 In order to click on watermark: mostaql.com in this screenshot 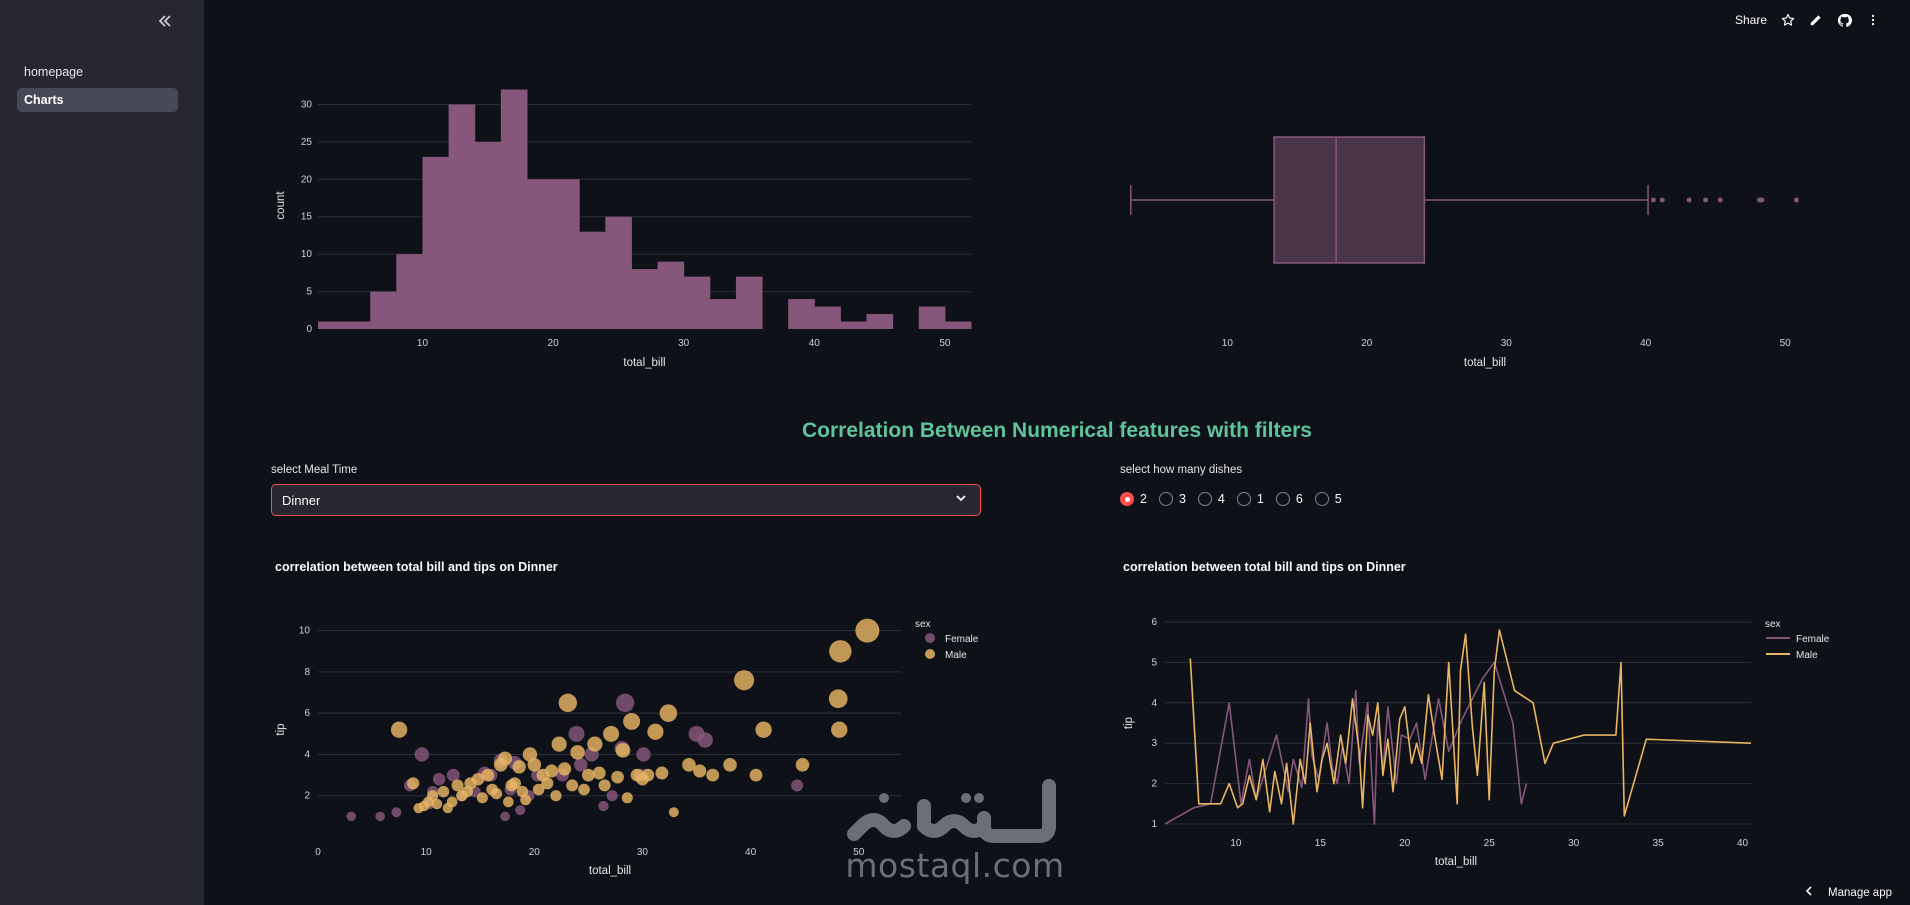, I will do `click(955, 831)`.